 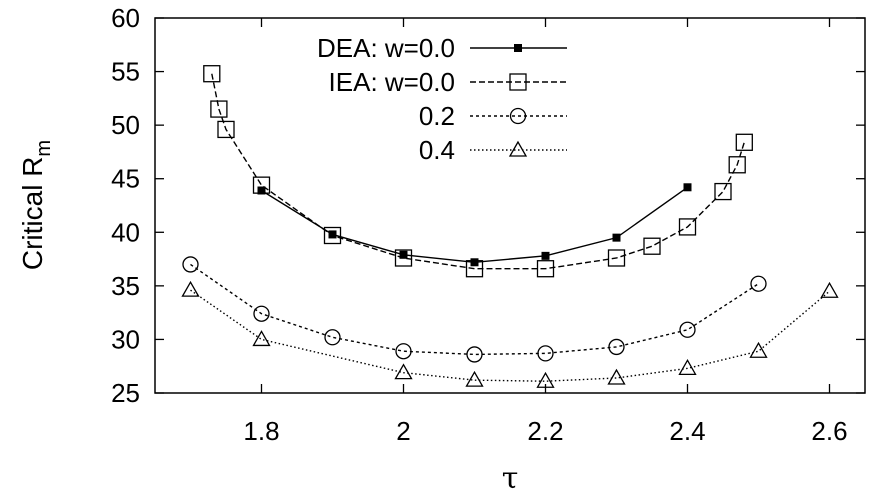 What do you see at coordinates (32, 214) in the screenshot?
I see `y-axis-title-main: Critical R` at bounding box center [32, 214].